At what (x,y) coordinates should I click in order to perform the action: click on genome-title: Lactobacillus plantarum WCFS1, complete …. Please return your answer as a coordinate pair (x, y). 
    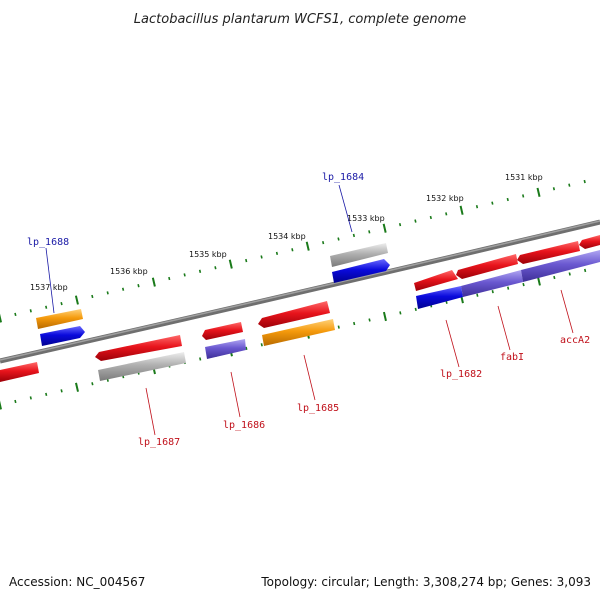
    Looking at the image, I should click on (300, 19).